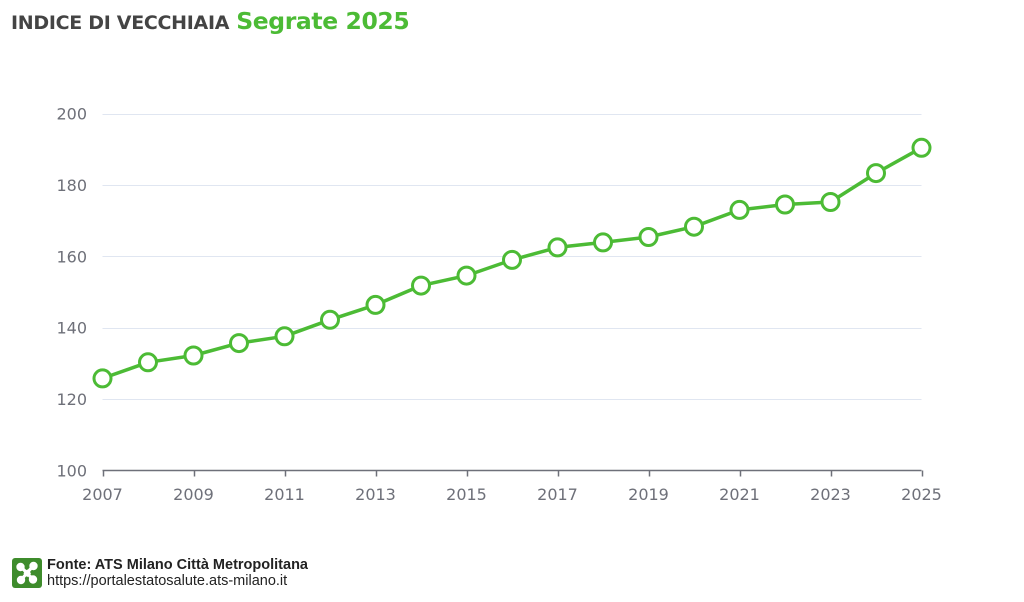 This screenshot has width=1024, height=602. I want to click on data-point-2011, so click(284, 336).